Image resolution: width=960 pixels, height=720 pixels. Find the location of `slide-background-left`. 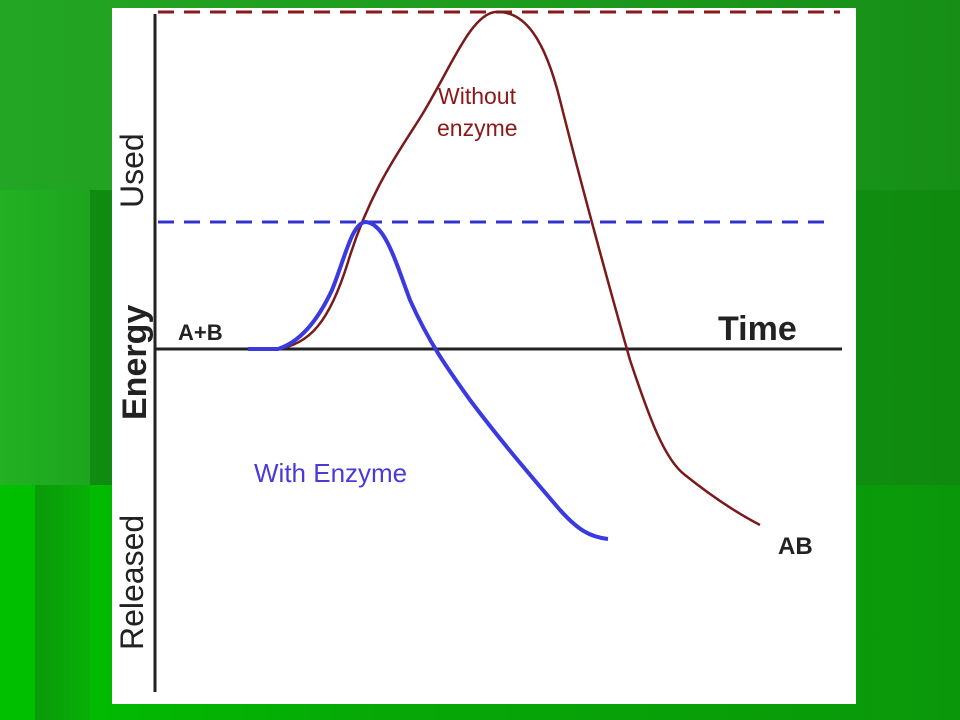

slide-background-left is located at coordinates (45, 337).